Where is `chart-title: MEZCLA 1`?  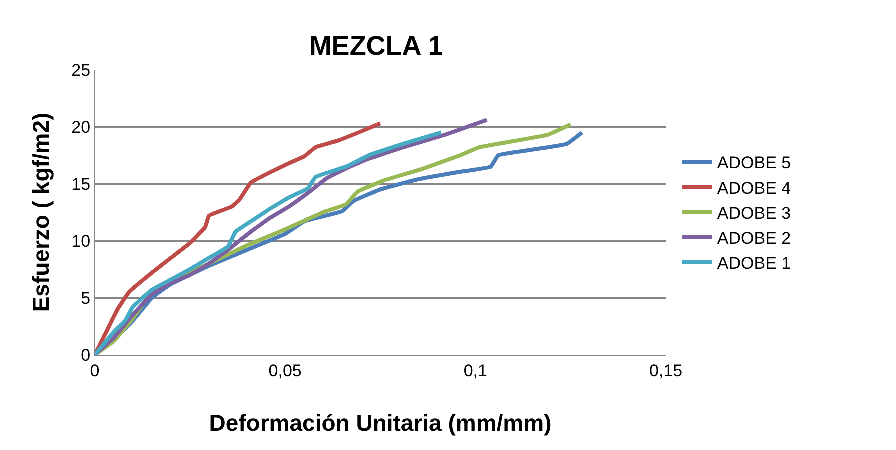
chart-title: MEZCLA 1 is located at coordinates (376, 45).